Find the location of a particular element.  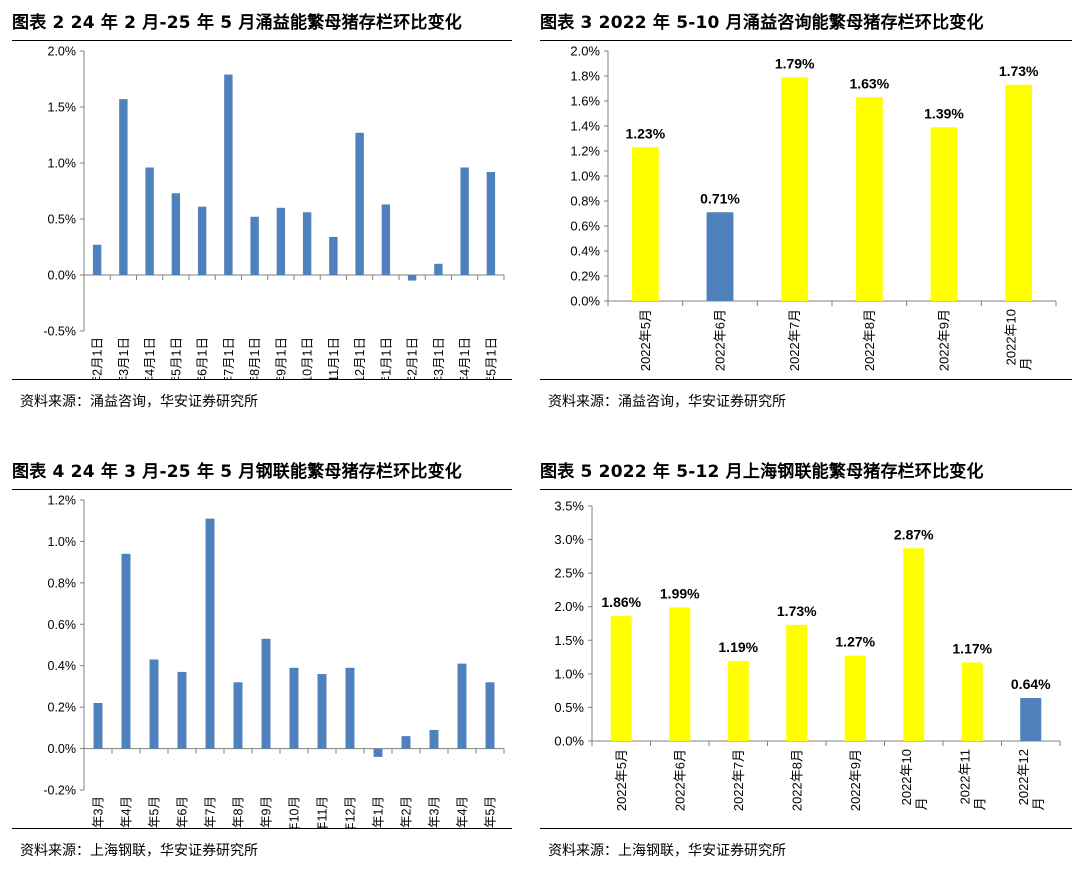

x-tick-label: 2024年8月 is located at coordinates (239, 812).